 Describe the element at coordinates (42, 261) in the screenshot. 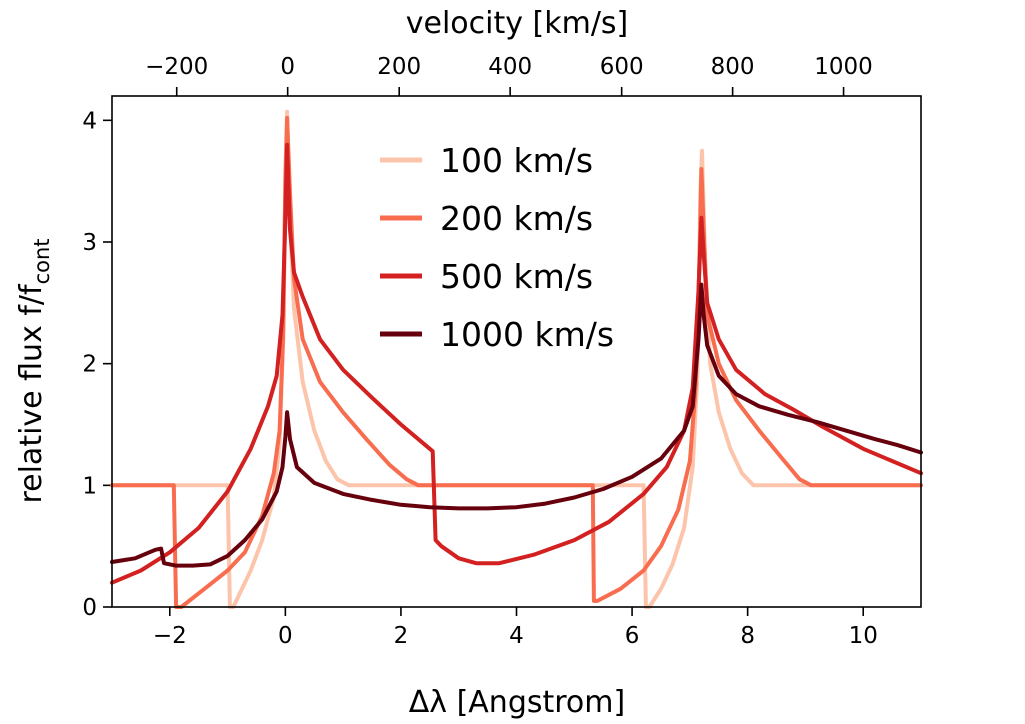

I see `y-axis-title-subscript: cont` at that location.